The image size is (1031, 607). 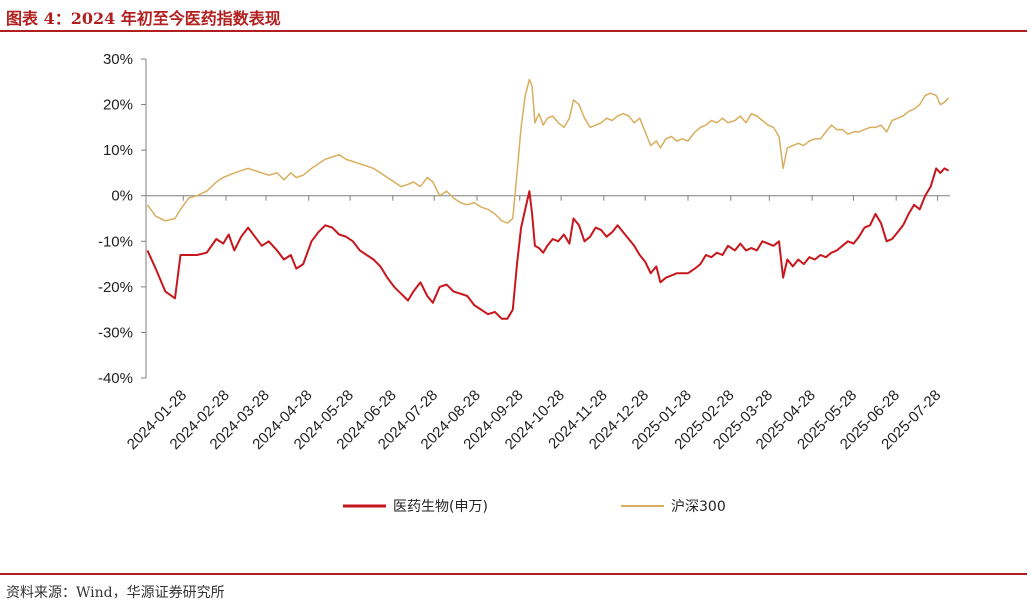 What do you see at coordinates (115, 593) in the screenshot?
I see `source-note: 资料来源：Wind，华源证券研究所` at bounding box center [115, 593].